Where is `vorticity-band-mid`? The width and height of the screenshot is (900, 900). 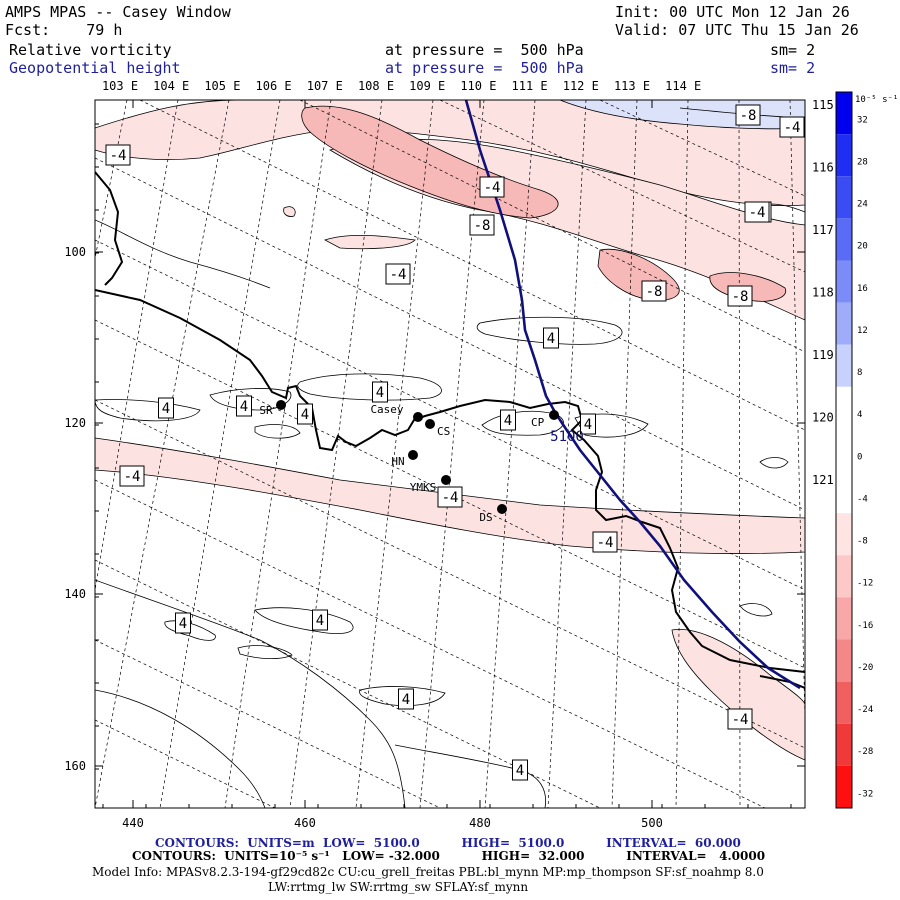
vorticity-band-mid is located at coordinates (369, 242).